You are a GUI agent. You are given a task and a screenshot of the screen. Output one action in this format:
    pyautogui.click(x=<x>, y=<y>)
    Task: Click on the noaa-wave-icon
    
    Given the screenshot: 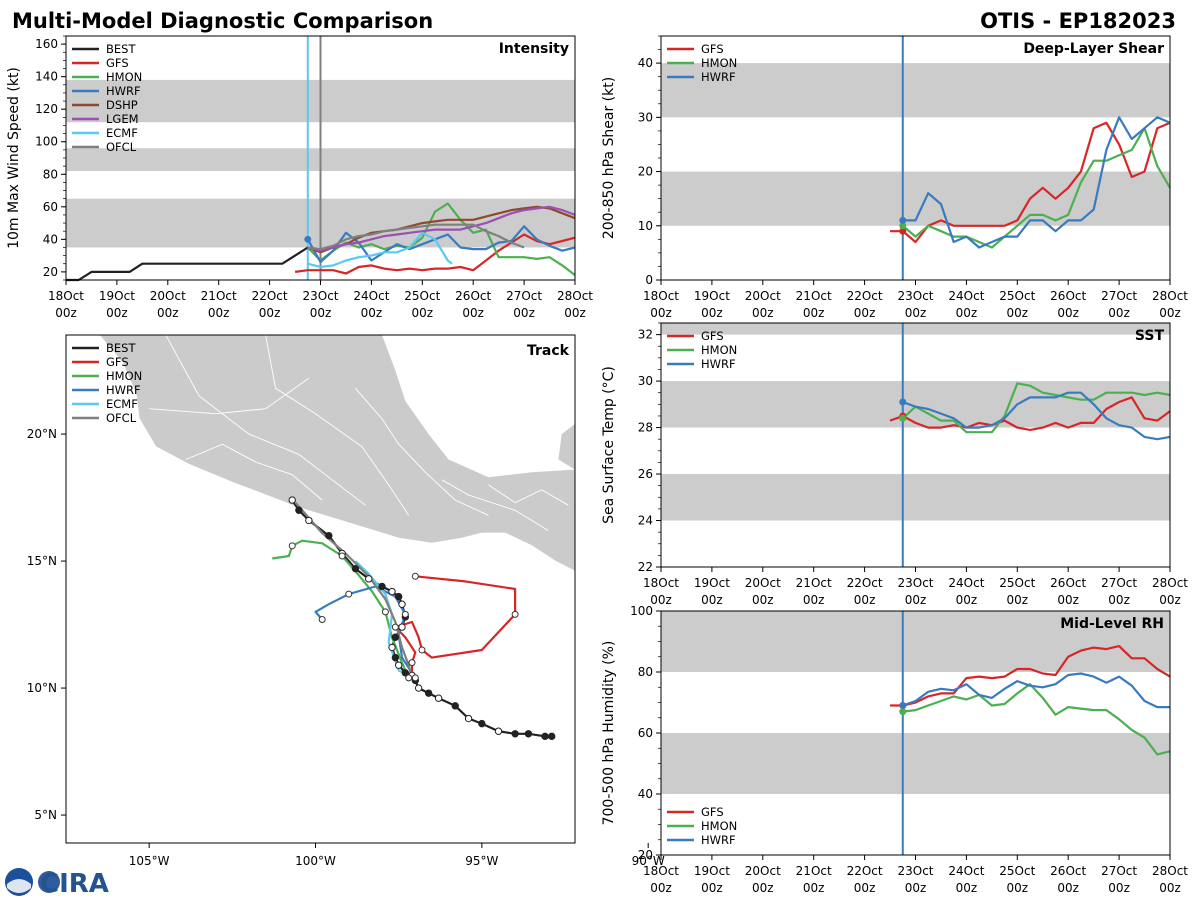 What is the action you would take?
    pyautogui.click(x=19, y=886)
    